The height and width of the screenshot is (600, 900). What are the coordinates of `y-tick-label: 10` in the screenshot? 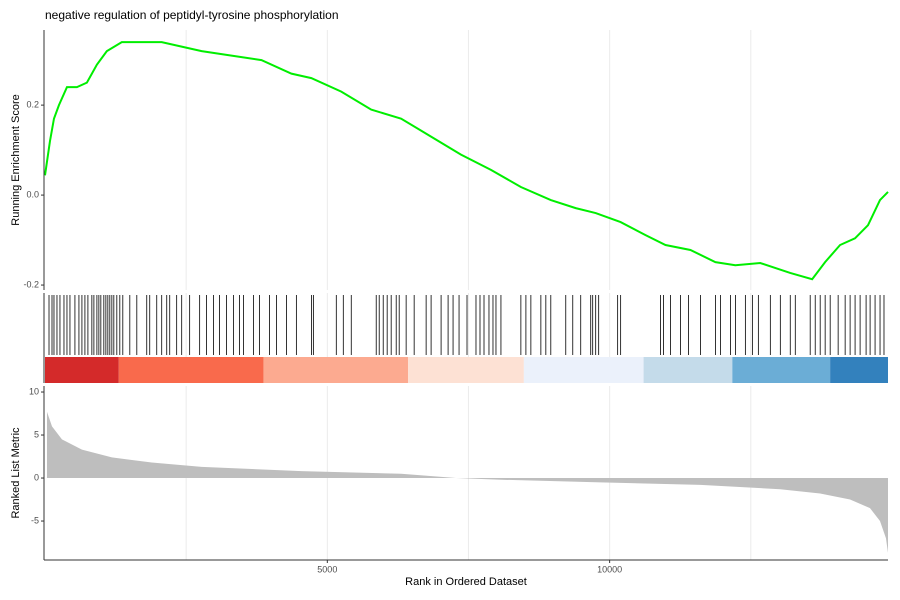 It's located at (34, 391).